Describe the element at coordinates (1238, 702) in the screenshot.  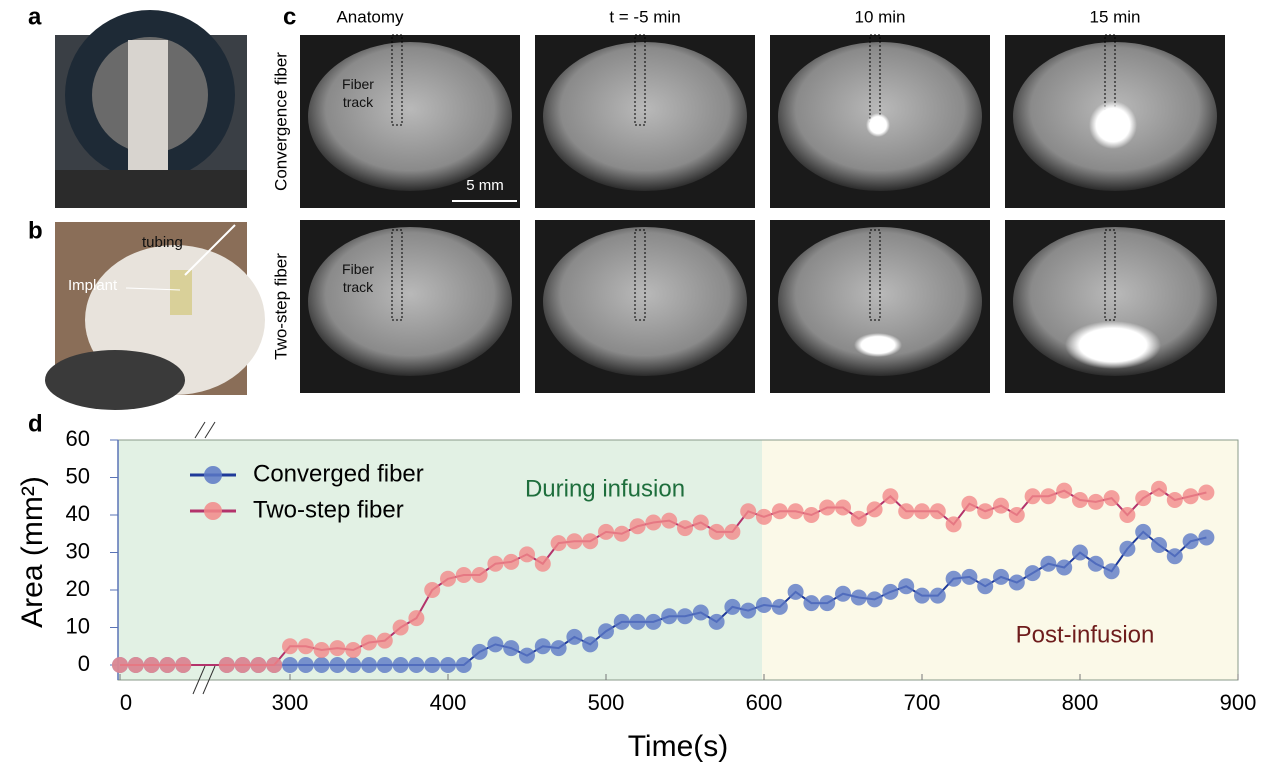
I see `x-tick-label: 900` at that location.